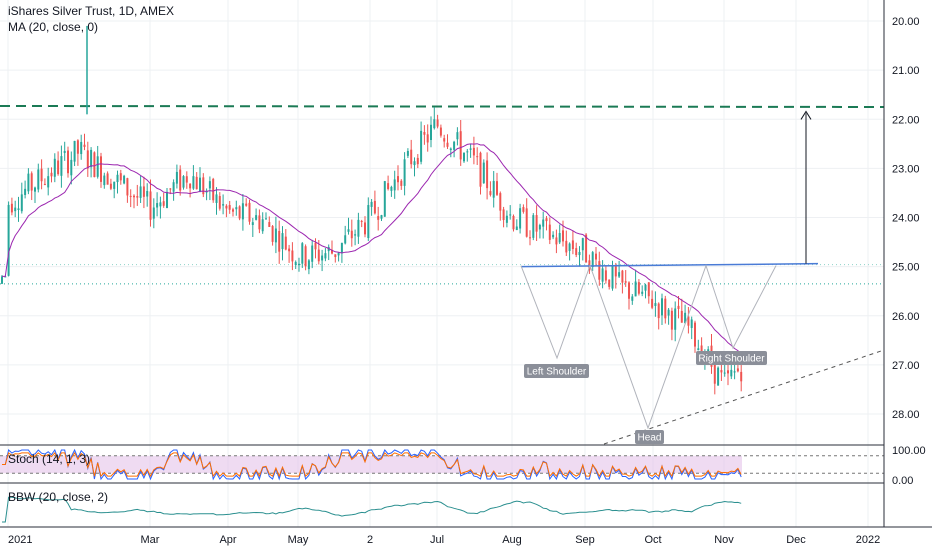 The height and width of the screenshot is (550, 932). Describe the element at coordinates (868, 540) in the screenshot. I see `time-tick: 2022` at that location.